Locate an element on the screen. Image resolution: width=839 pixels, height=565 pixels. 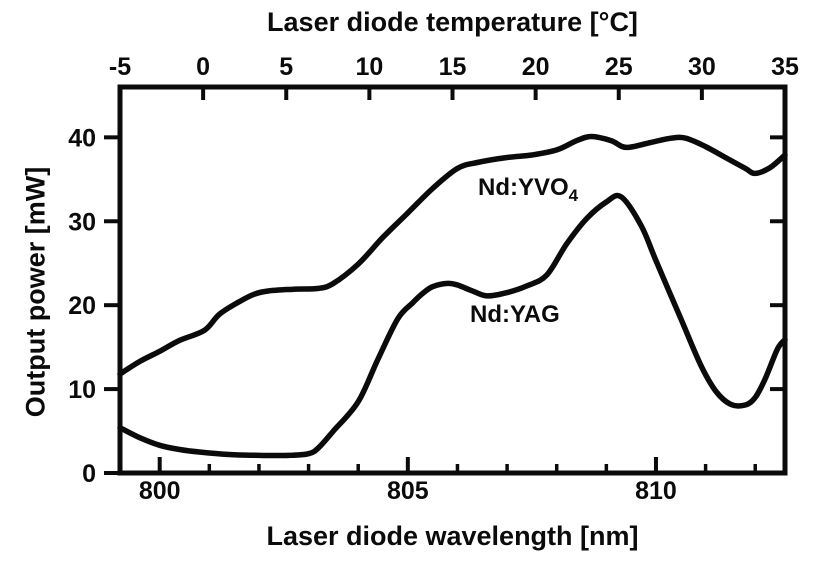
top-axis-title: Laser diode temperature [°C] is located at coordinates (452, 22).